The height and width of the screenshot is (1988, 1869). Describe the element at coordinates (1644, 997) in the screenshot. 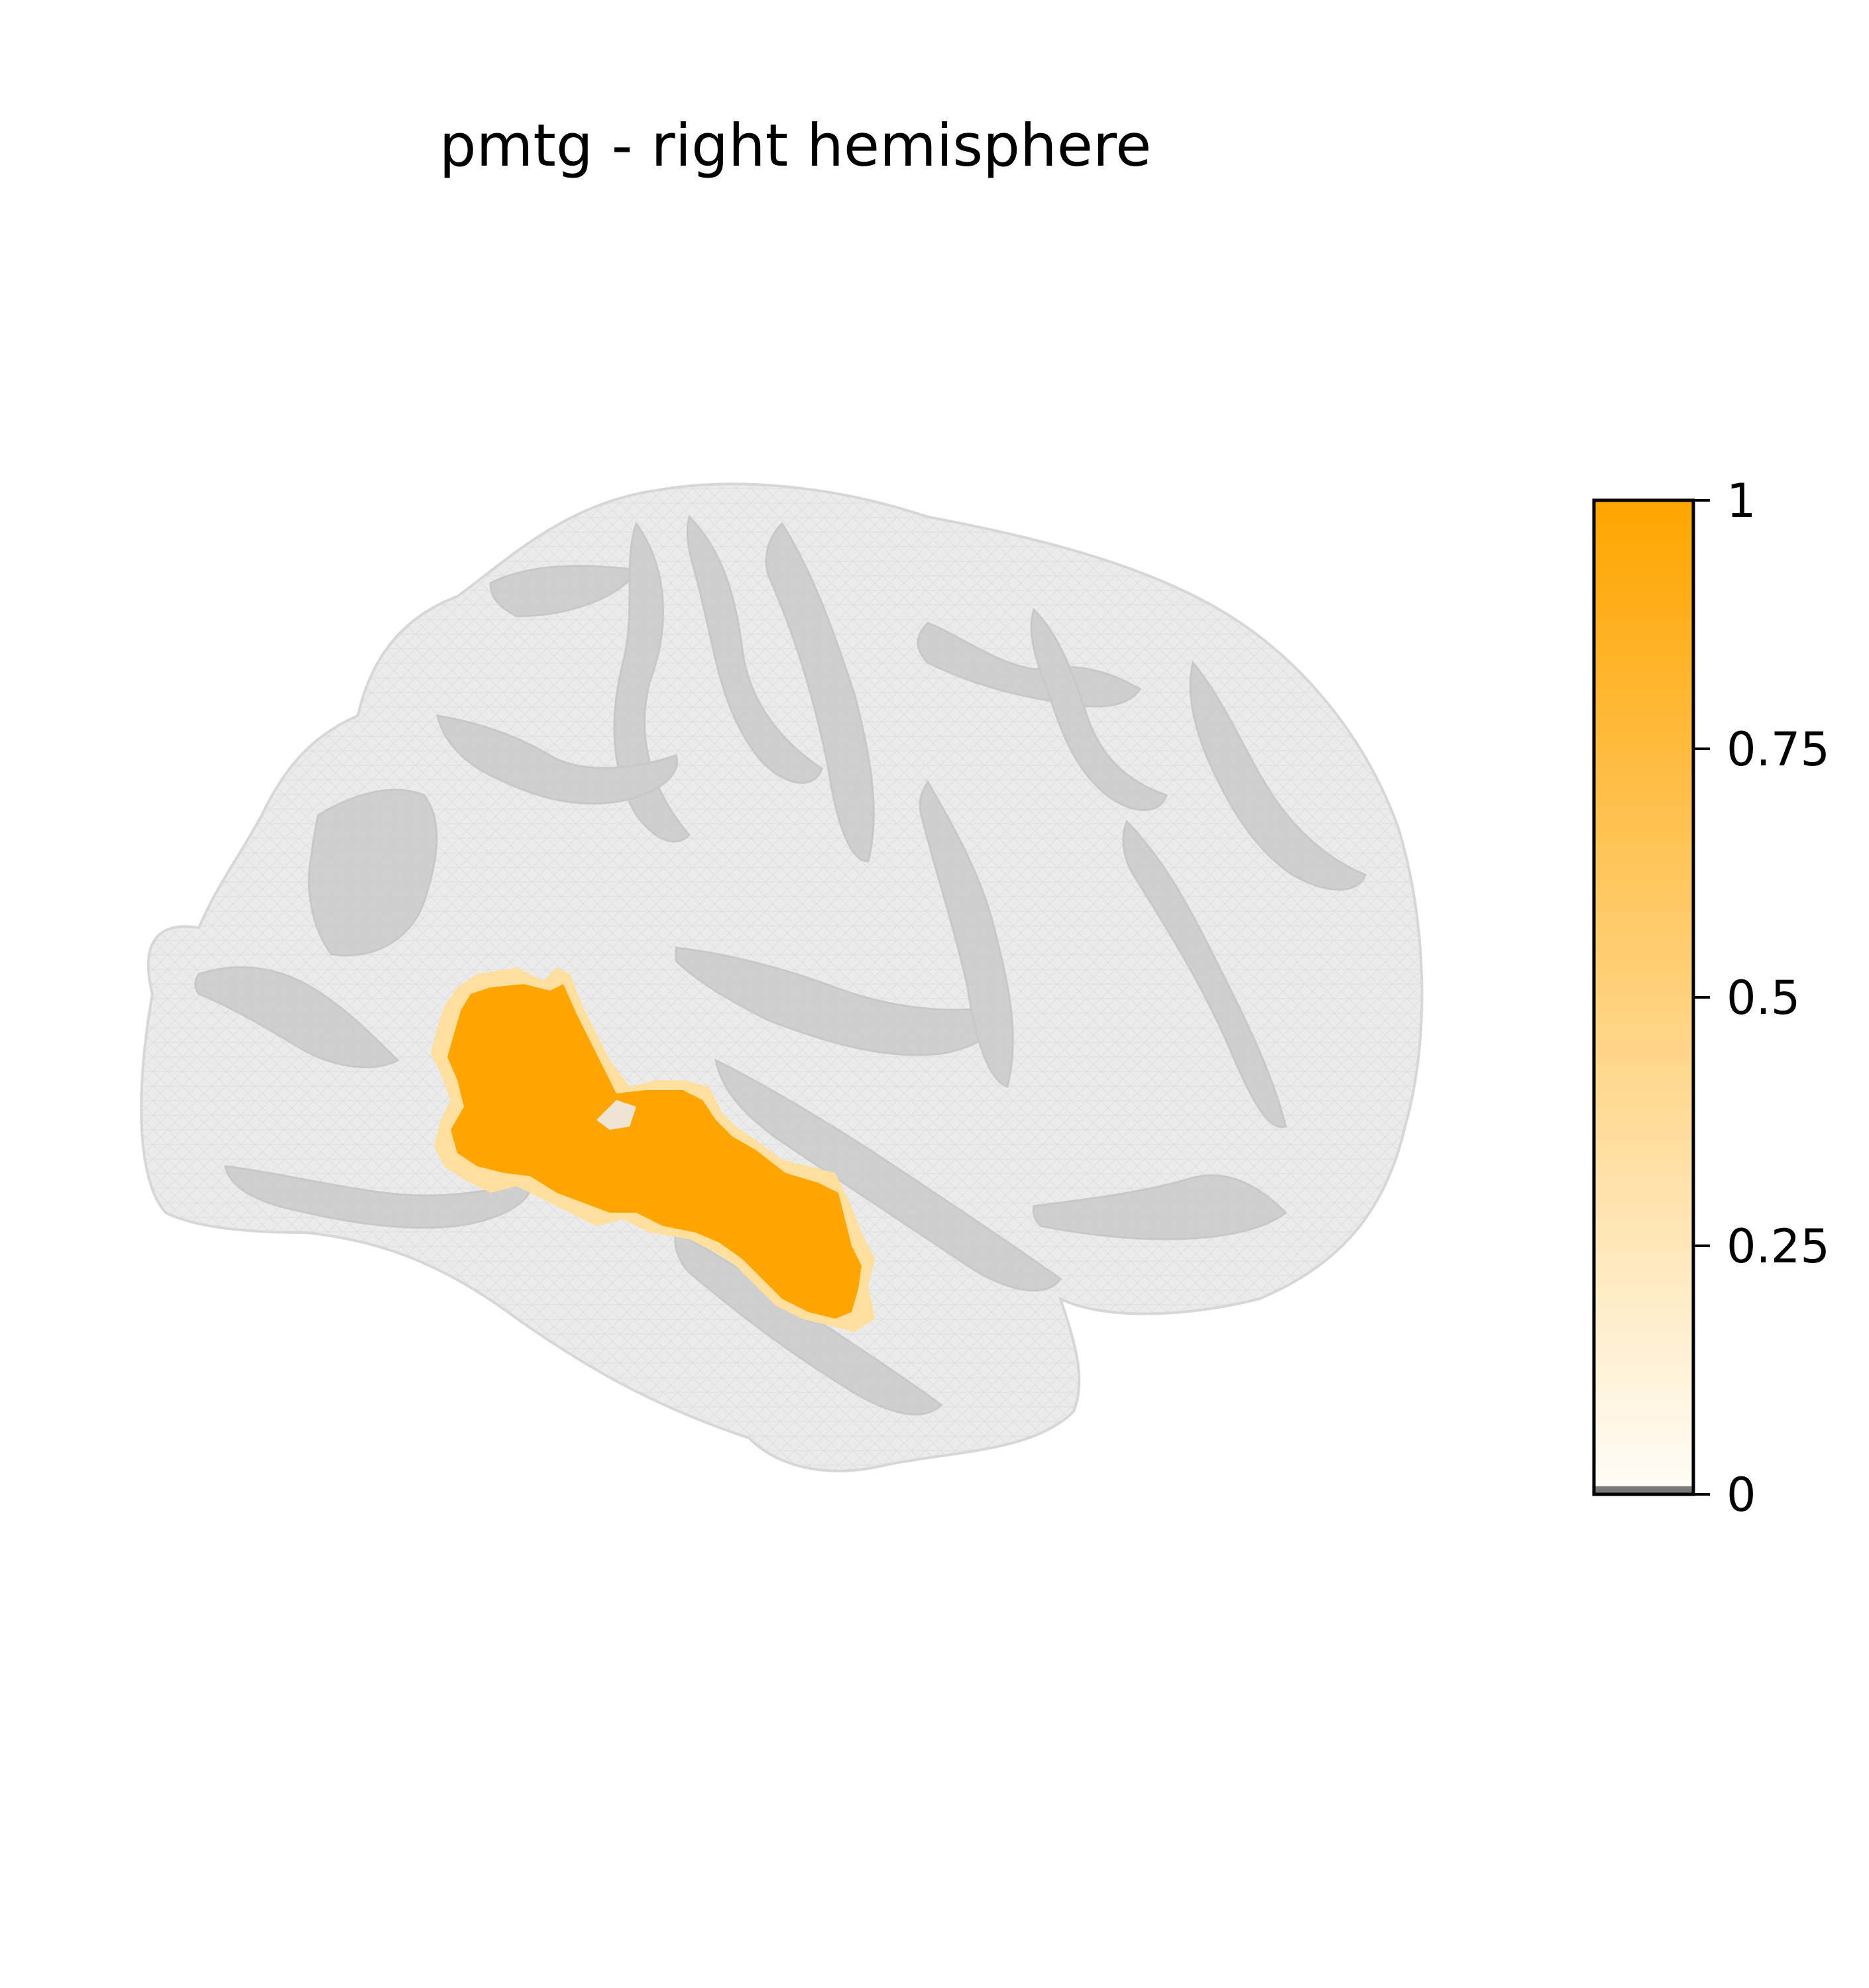

I see `colorbar-gradient` at that location.